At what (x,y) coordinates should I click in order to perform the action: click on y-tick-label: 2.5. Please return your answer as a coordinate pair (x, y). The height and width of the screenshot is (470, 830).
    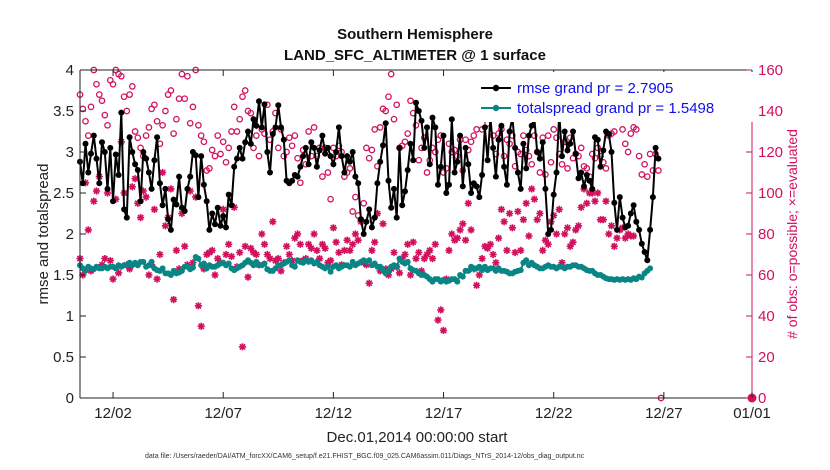
    Looking at the image, I should click on (63, 193).